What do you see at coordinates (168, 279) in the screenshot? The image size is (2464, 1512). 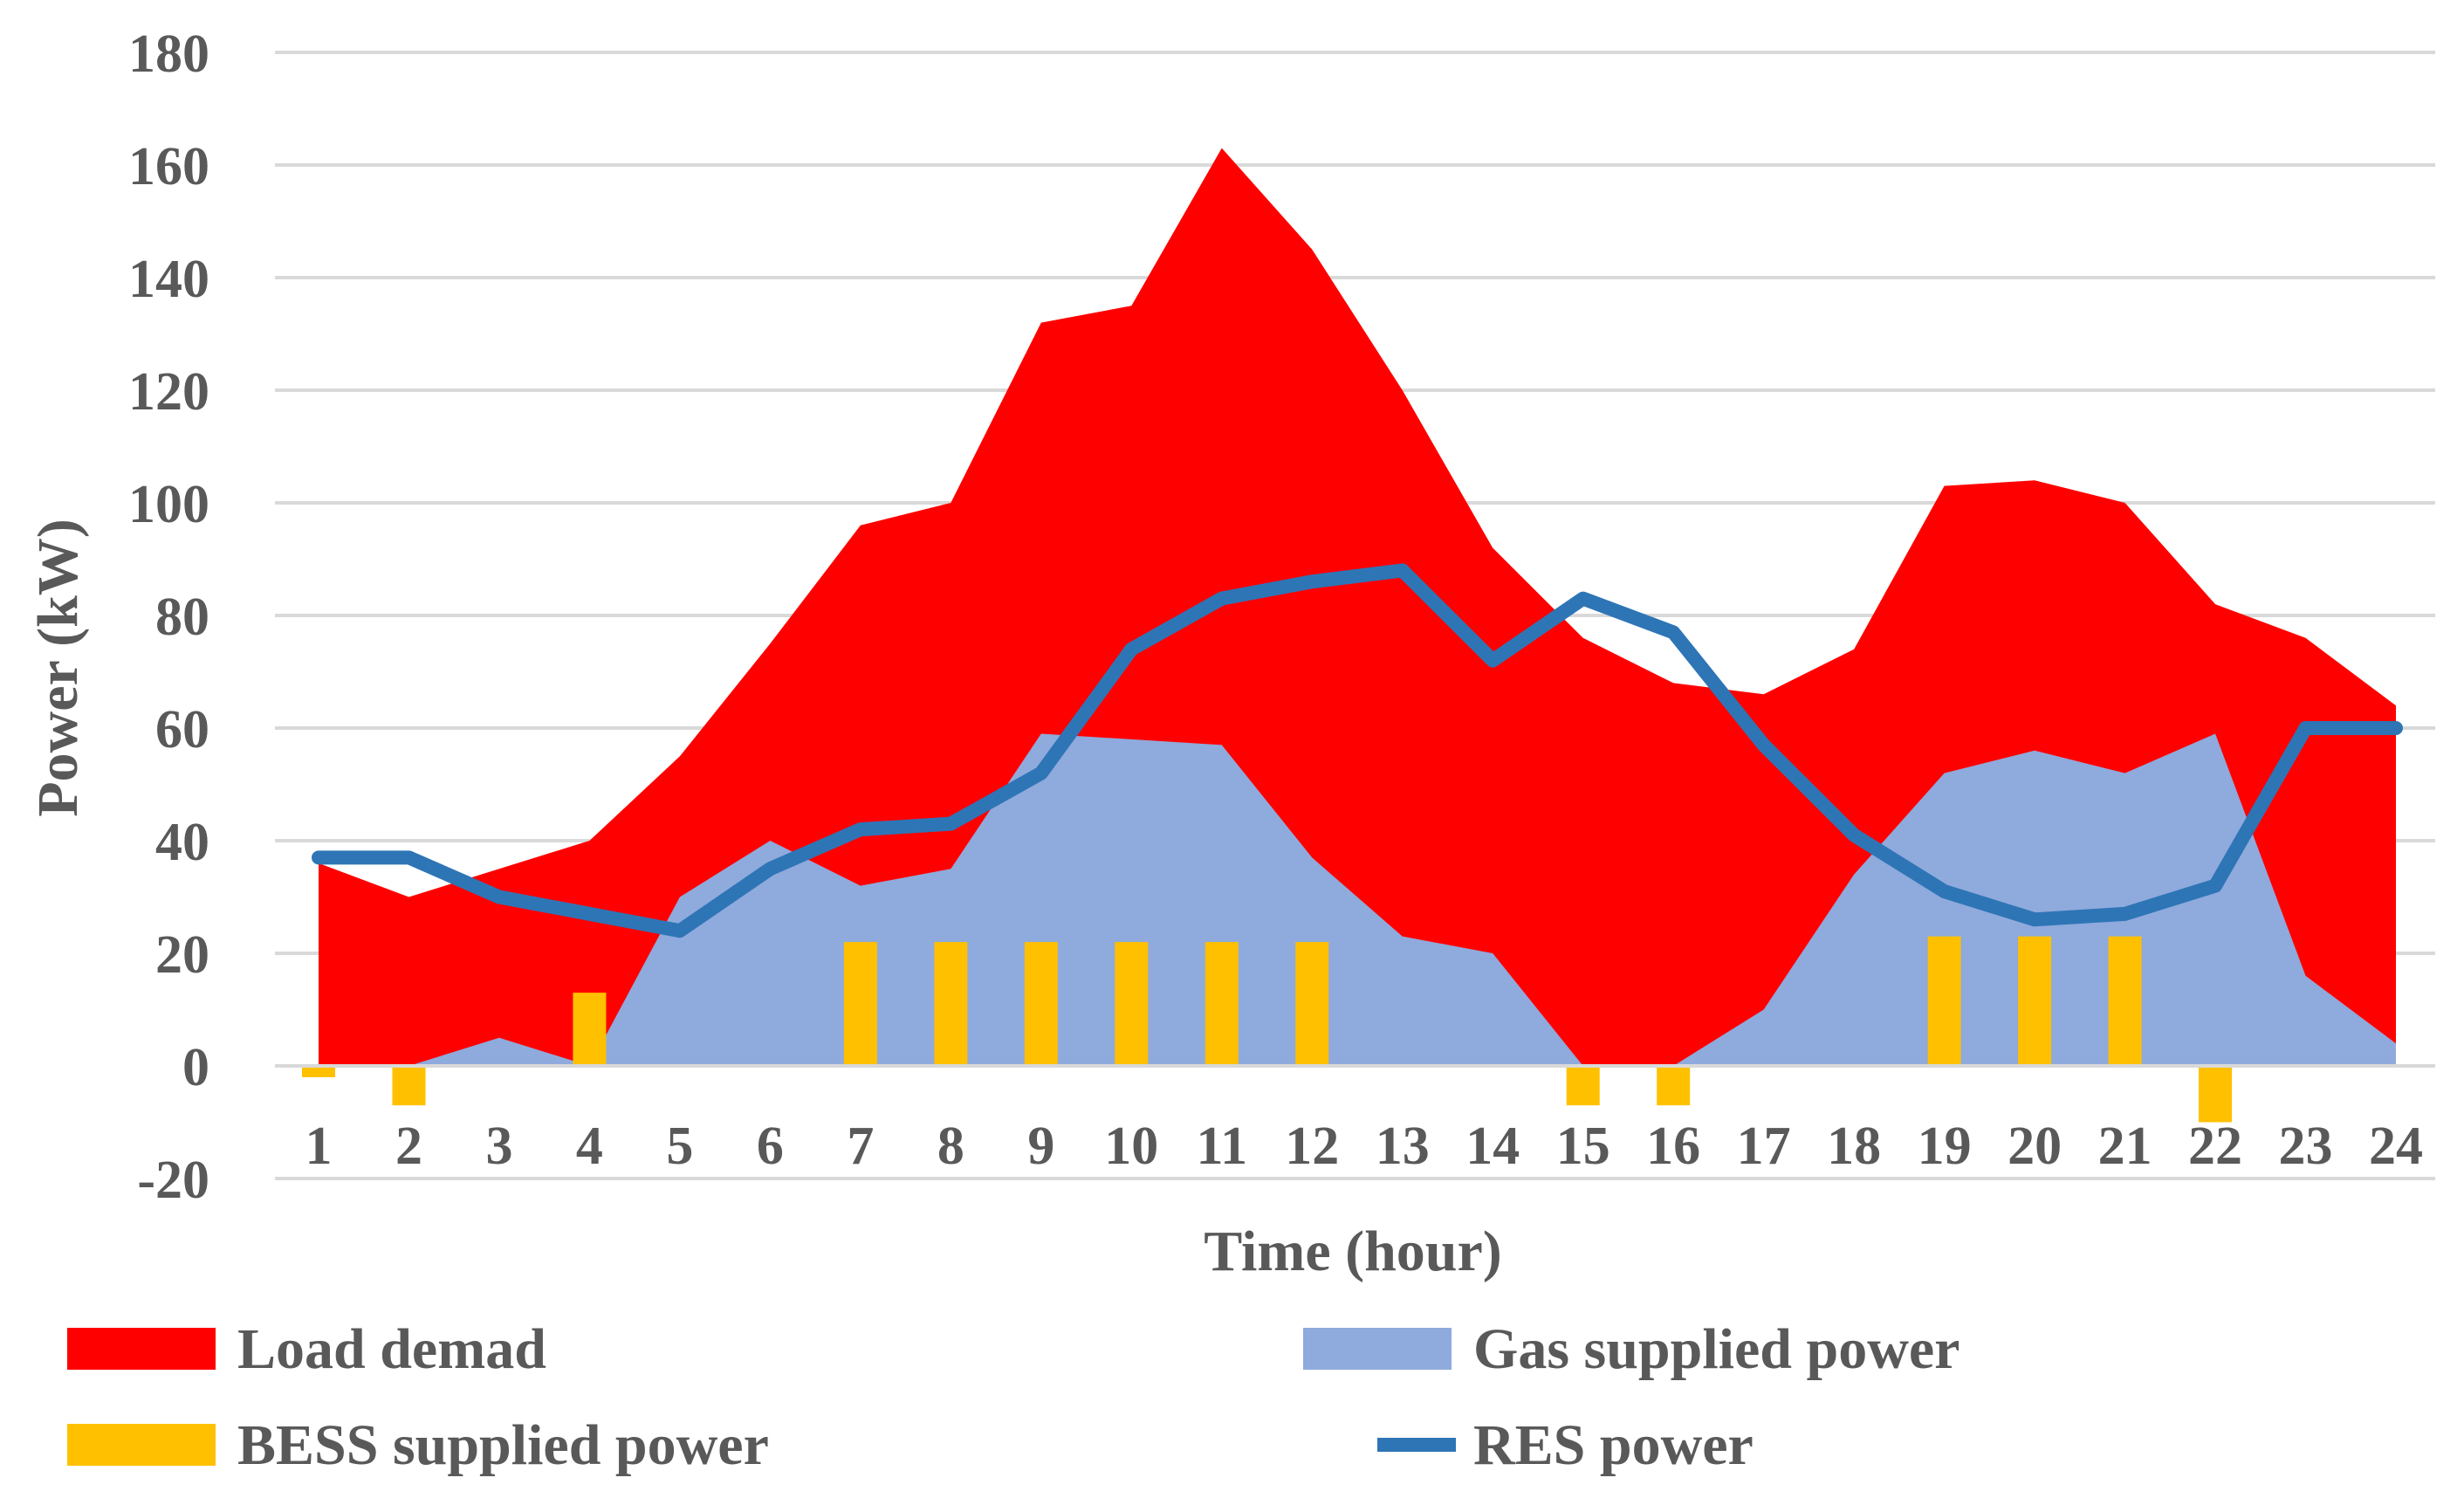 I see `y-tick-label: 140` at bounding box center [168, 279].